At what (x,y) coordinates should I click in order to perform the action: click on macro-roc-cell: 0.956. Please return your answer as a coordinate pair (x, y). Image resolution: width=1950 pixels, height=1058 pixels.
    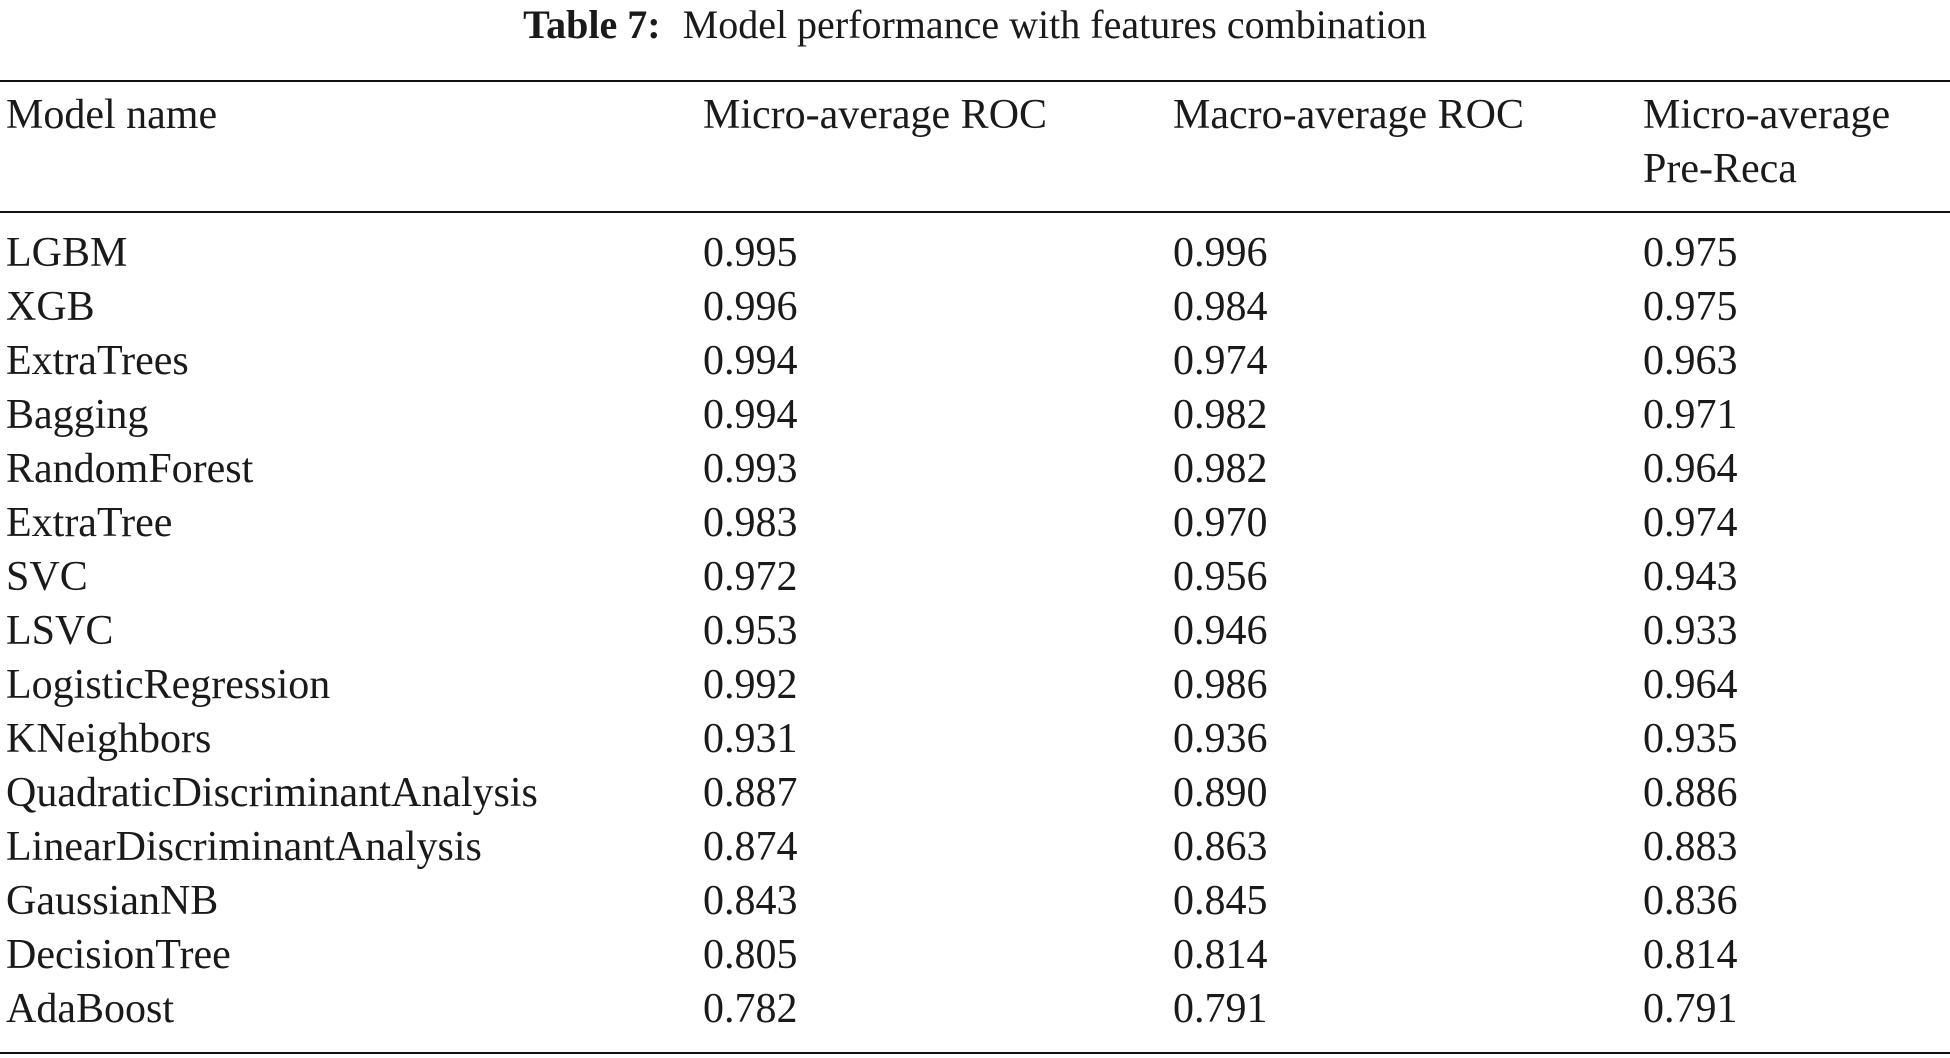
    Looking at the image, I should click on (1220, 577).